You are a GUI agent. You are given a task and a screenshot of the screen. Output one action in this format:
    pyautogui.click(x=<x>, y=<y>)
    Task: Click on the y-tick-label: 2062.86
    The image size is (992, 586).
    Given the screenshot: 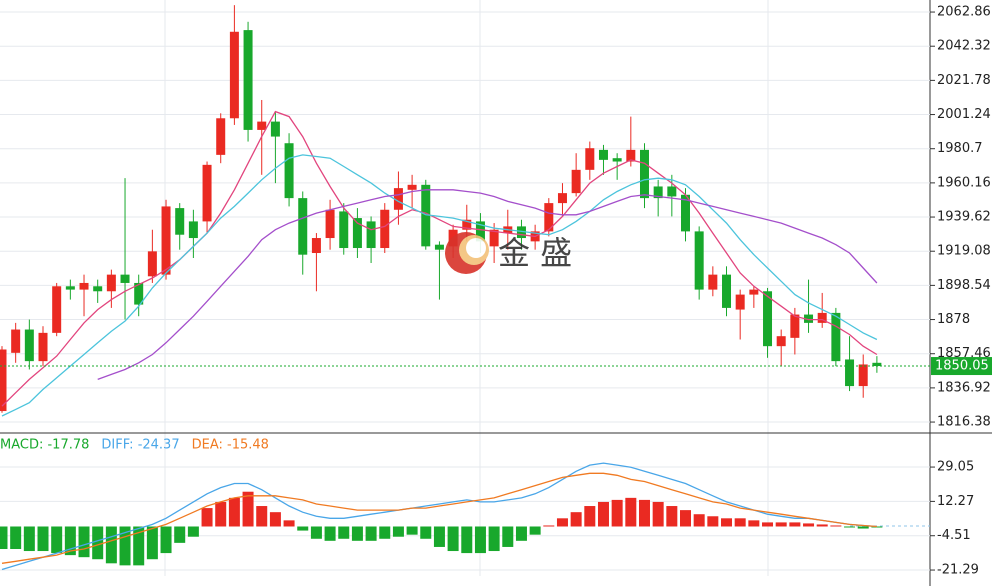 What is the action you would take?
    pyautogui.click(x=964, y=12)
    